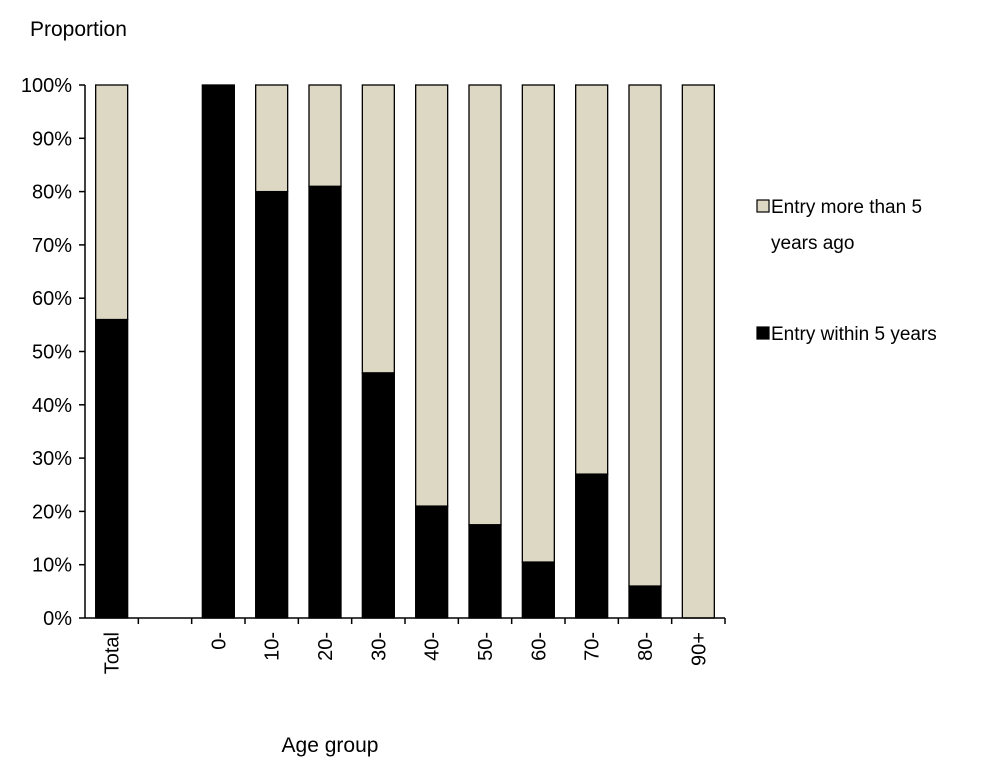 Image resolution: width=988 pixels, height=765 pixels. What do you see at coordinates (52, 139) in the screenshot?
I see `y-tick-label: 90%` at bounding box center [52, 139].